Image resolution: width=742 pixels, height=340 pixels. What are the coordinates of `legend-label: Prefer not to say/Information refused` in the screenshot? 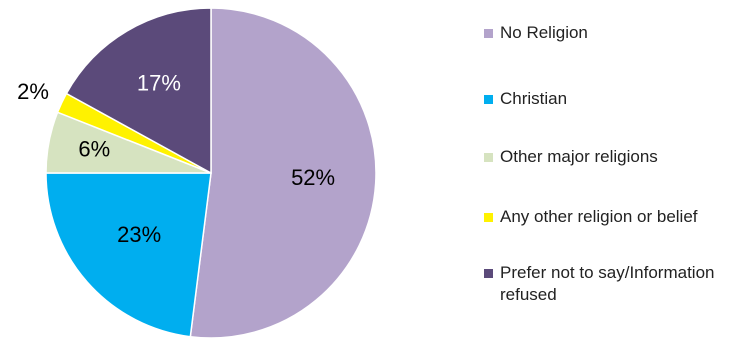 It's located at (607, 283).